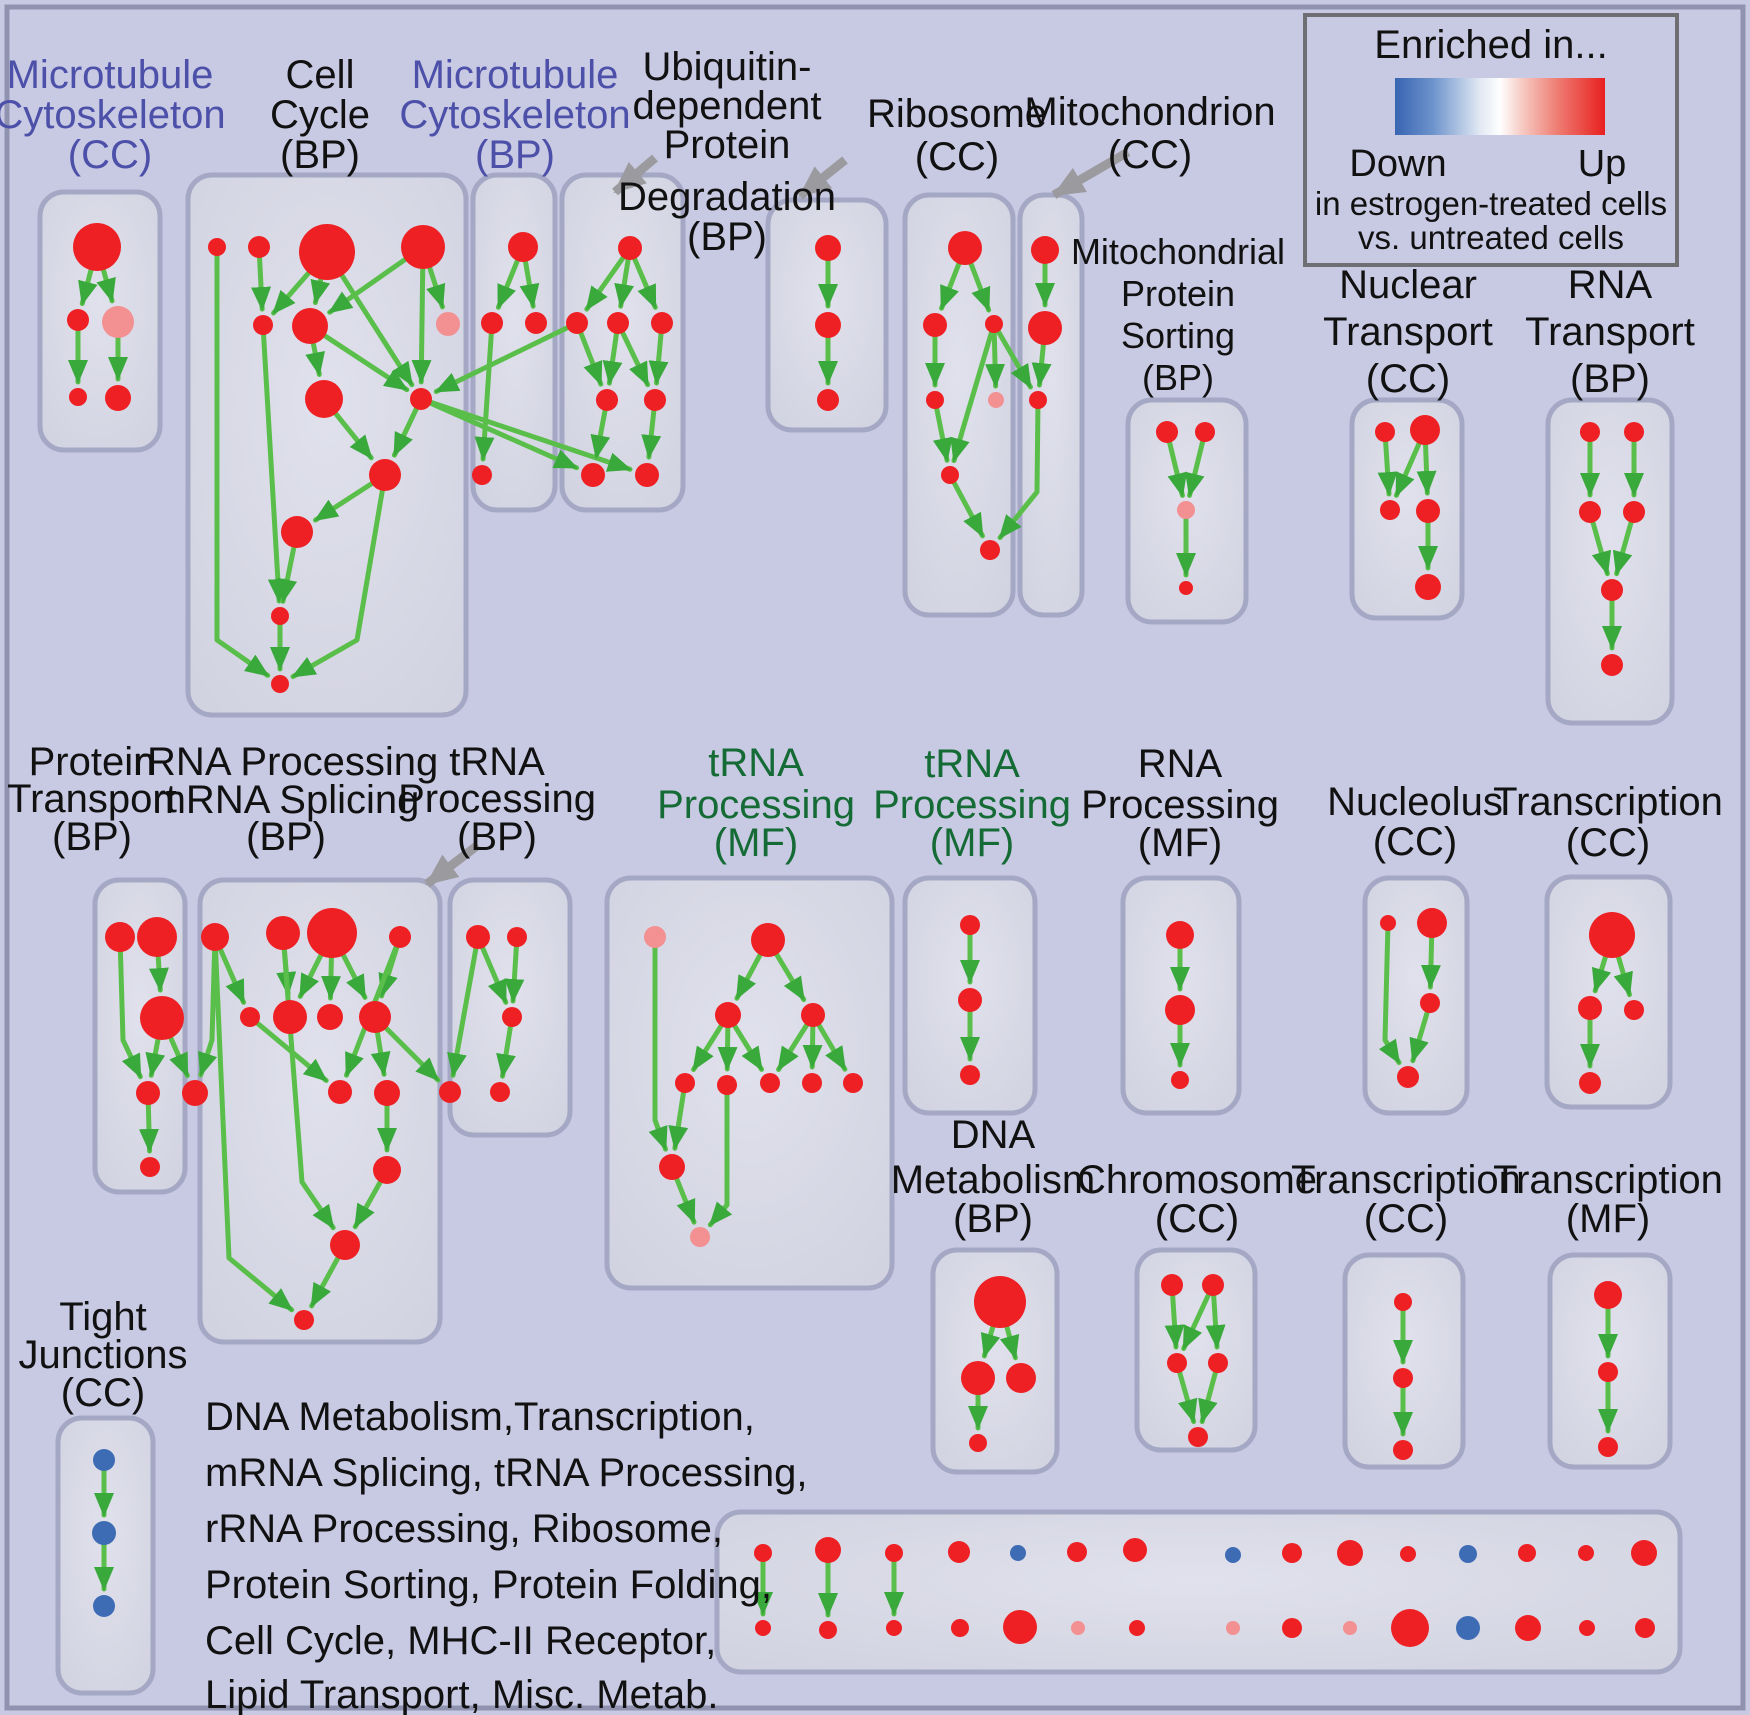  I want to click on gene-node-bx10, so click(1350, 1553).